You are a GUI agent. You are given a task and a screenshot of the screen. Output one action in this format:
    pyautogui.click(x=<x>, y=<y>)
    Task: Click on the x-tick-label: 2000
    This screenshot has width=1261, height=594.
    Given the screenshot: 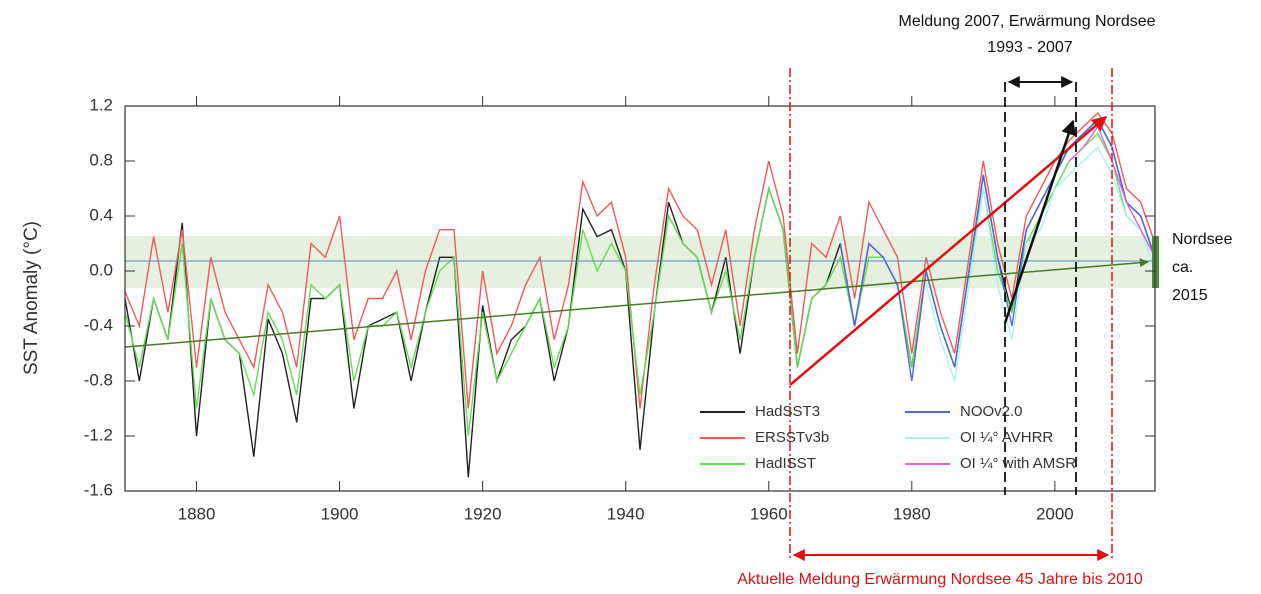 What is the action you would take?
    pyautogui.click(x=1055, y=513)
    